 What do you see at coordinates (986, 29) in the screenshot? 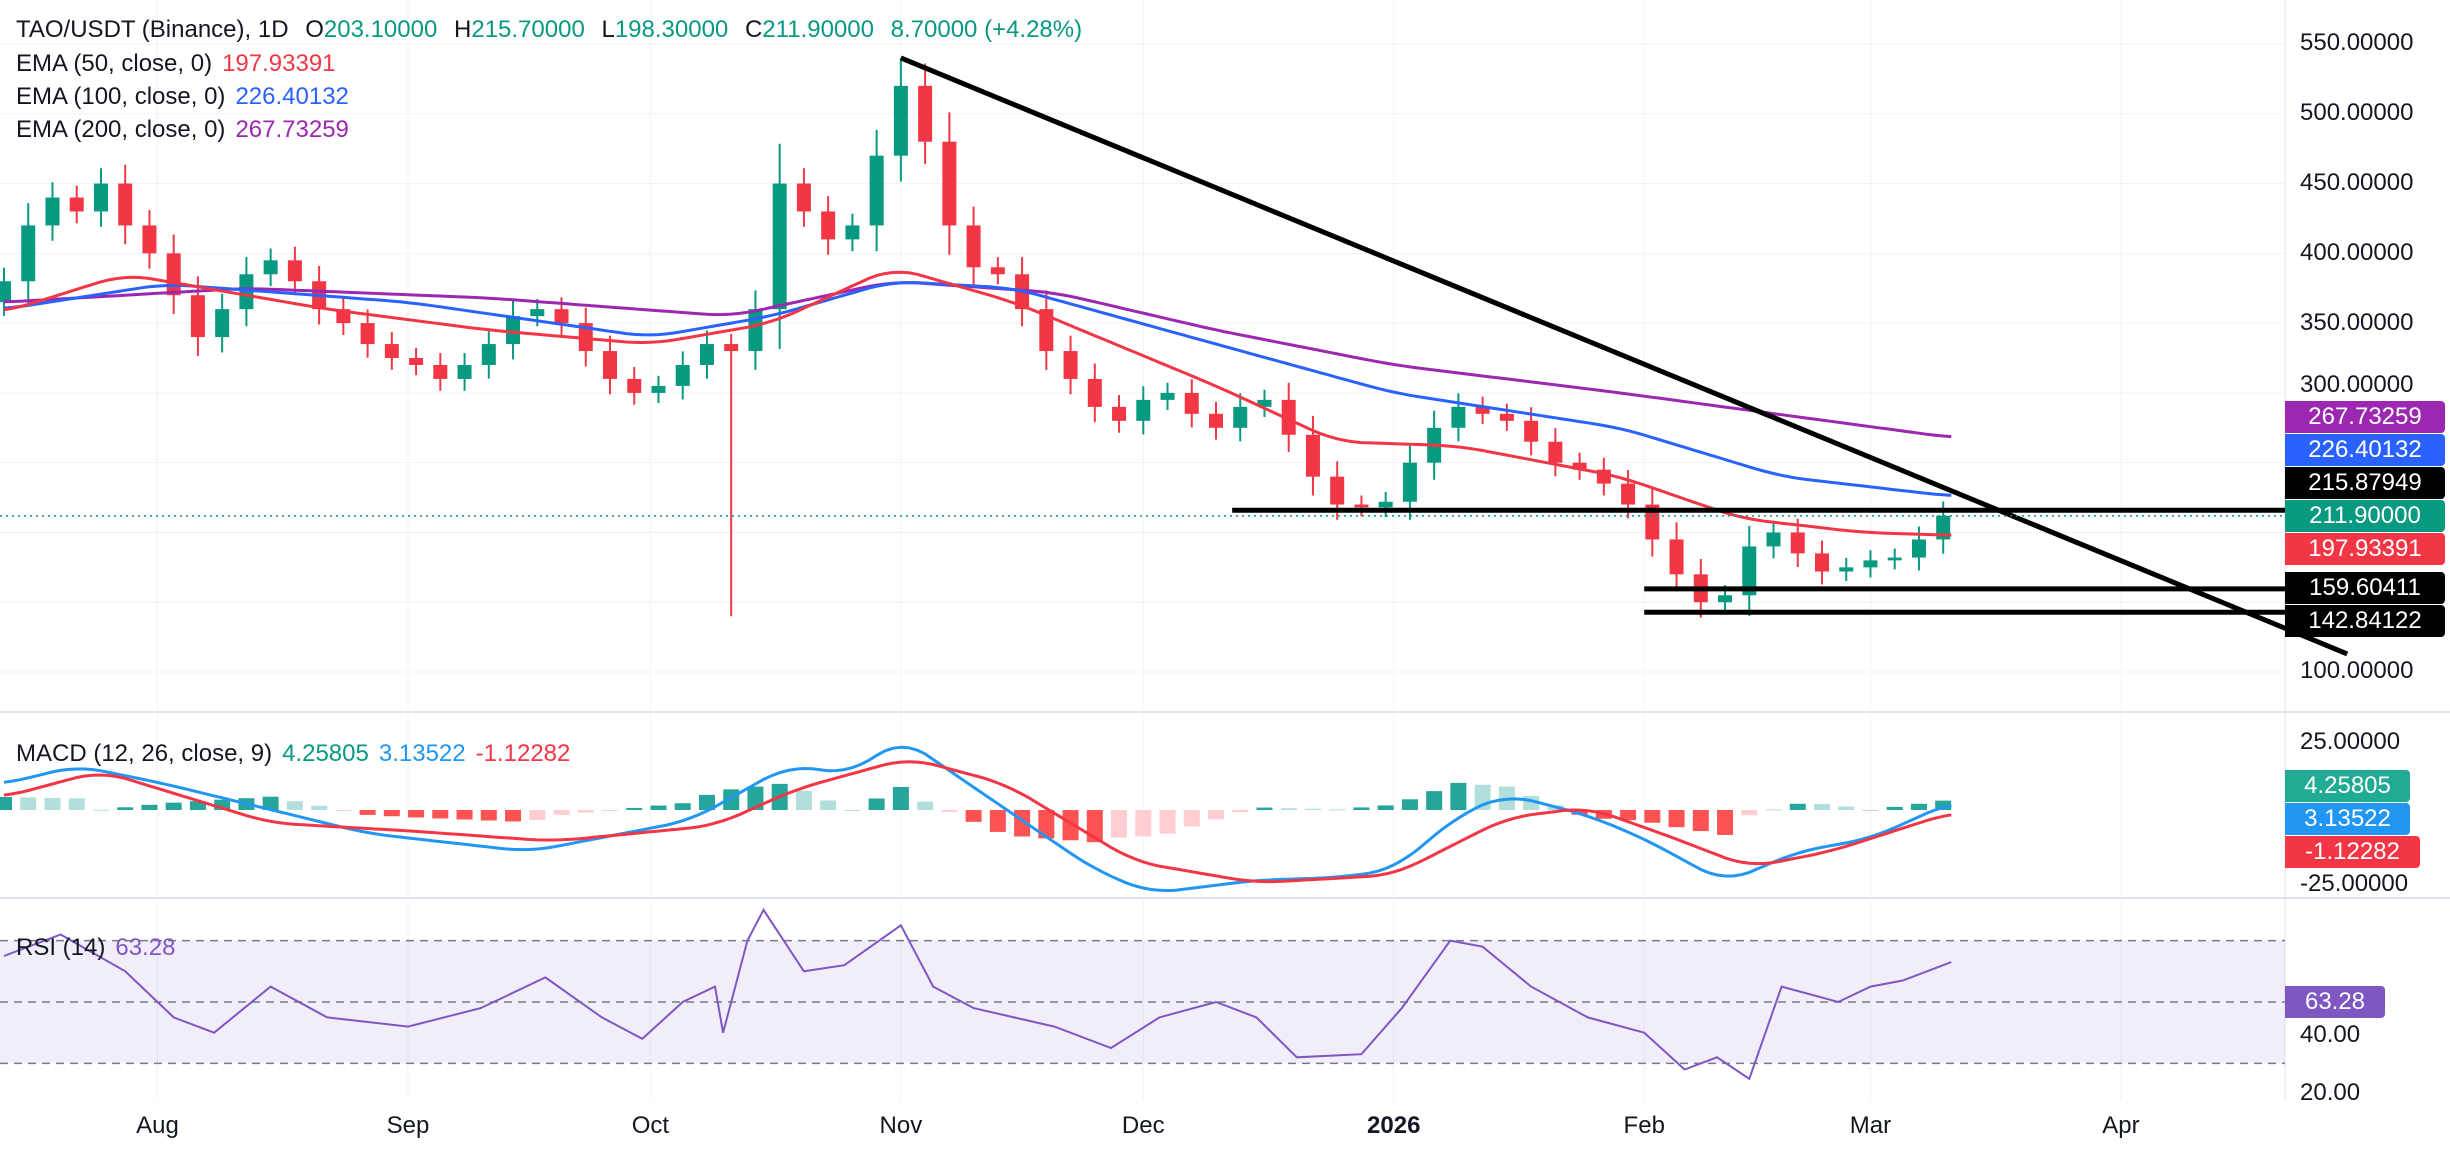
I see `change-value: 8.70000 (+4.28%)` at bounding box center [986, 29].